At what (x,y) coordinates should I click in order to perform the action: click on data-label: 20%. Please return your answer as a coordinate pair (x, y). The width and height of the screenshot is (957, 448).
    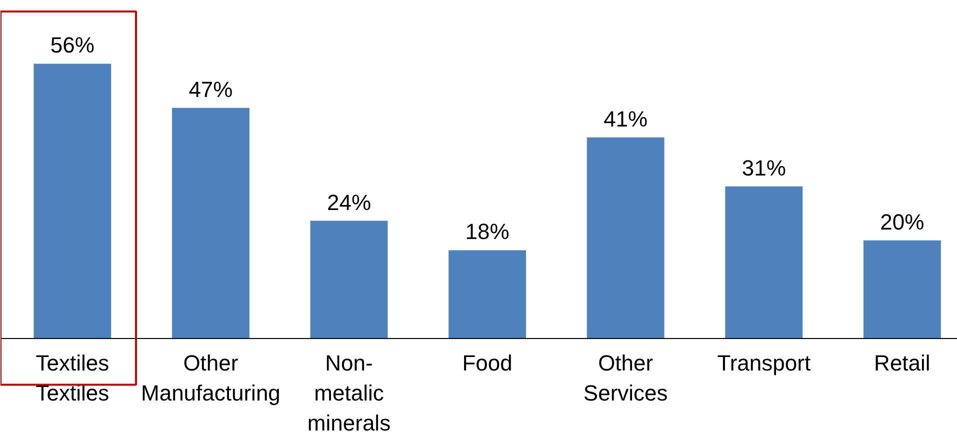
    Looking at the image, I should click on (902, 221).